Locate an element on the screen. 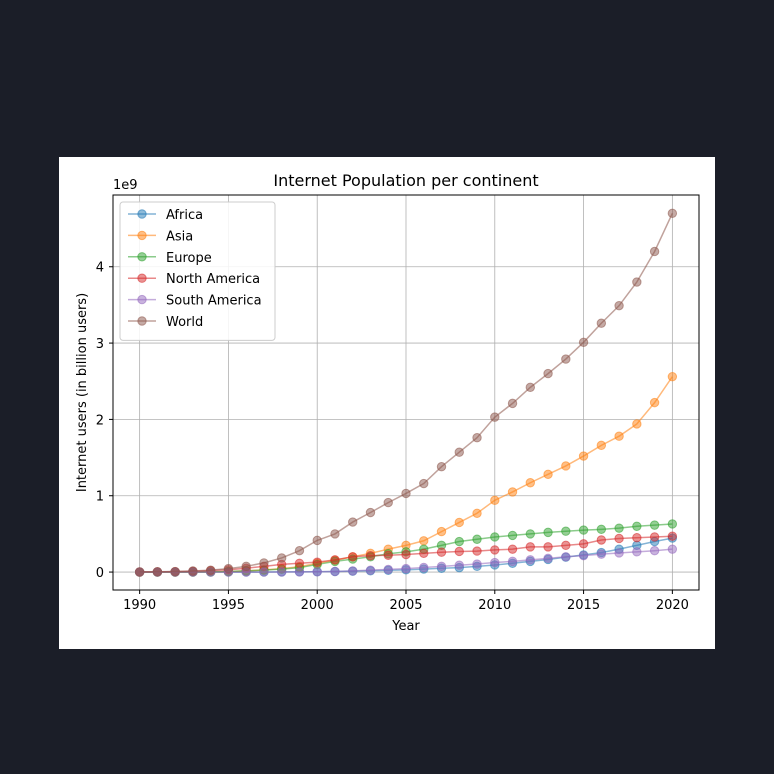 The image size is (774, 774). y-tick-label: 4 is located at coordinates (100, 268).